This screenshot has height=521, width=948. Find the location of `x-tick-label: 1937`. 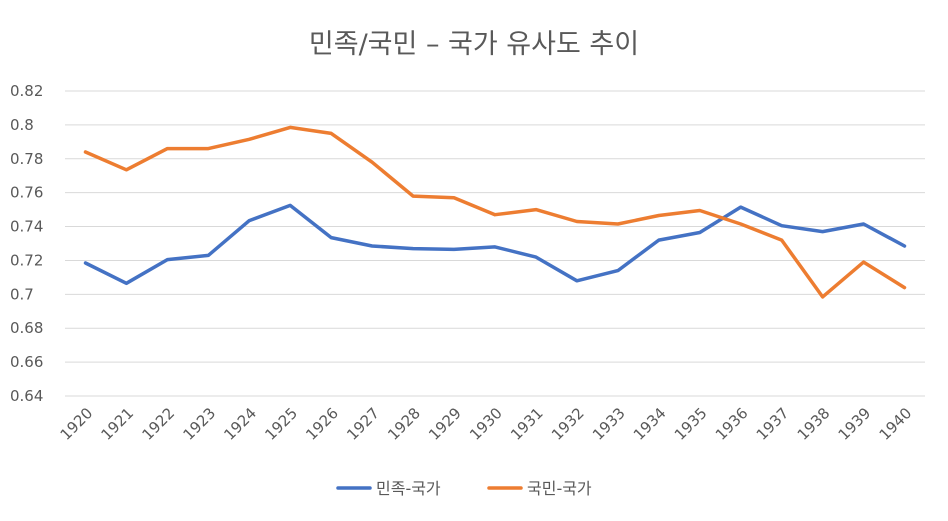

x-tick-label: 1937 is located at coordinates (773, 424).